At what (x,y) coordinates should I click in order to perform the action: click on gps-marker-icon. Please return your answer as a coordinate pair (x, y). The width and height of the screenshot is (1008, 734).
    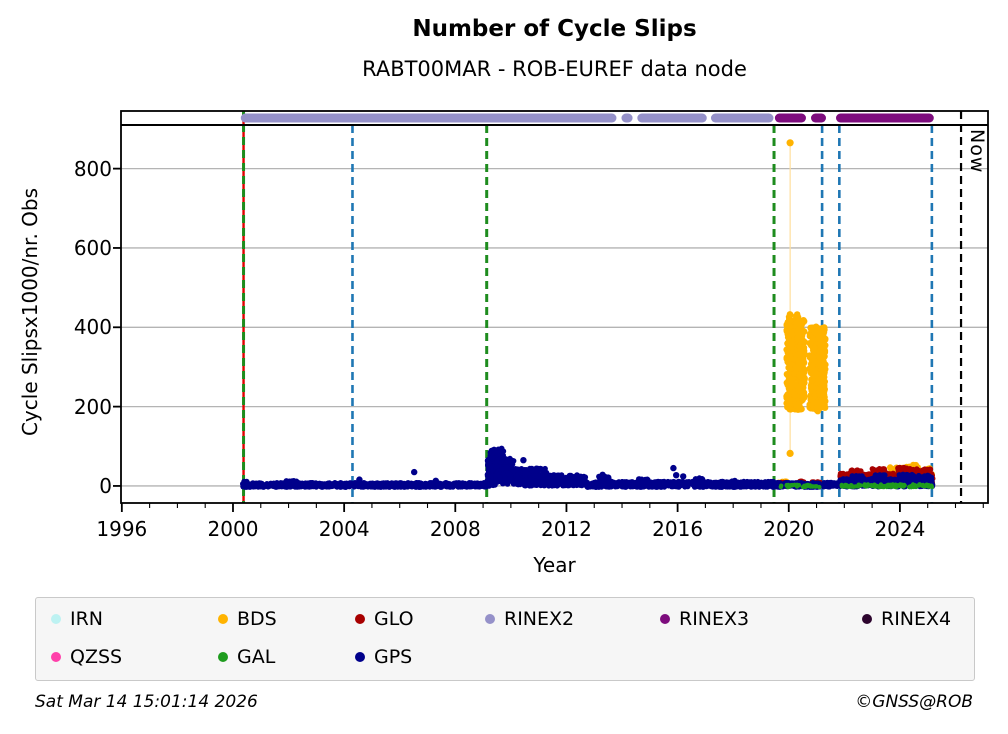
    Looking at the image, I should click on (360, 657).